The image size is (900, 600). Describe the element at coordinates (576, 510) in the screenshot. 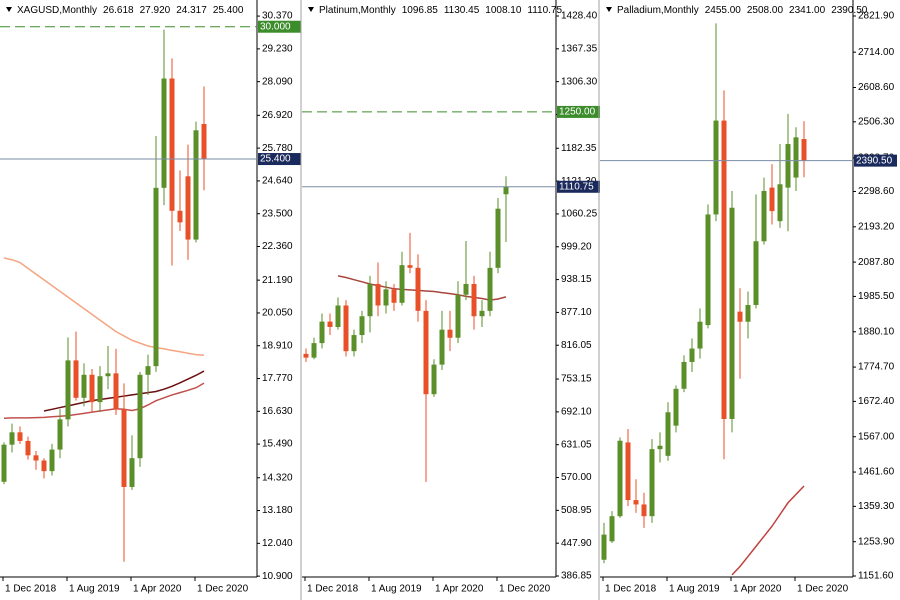

I see `y-tick-label: 508.95` at that location.